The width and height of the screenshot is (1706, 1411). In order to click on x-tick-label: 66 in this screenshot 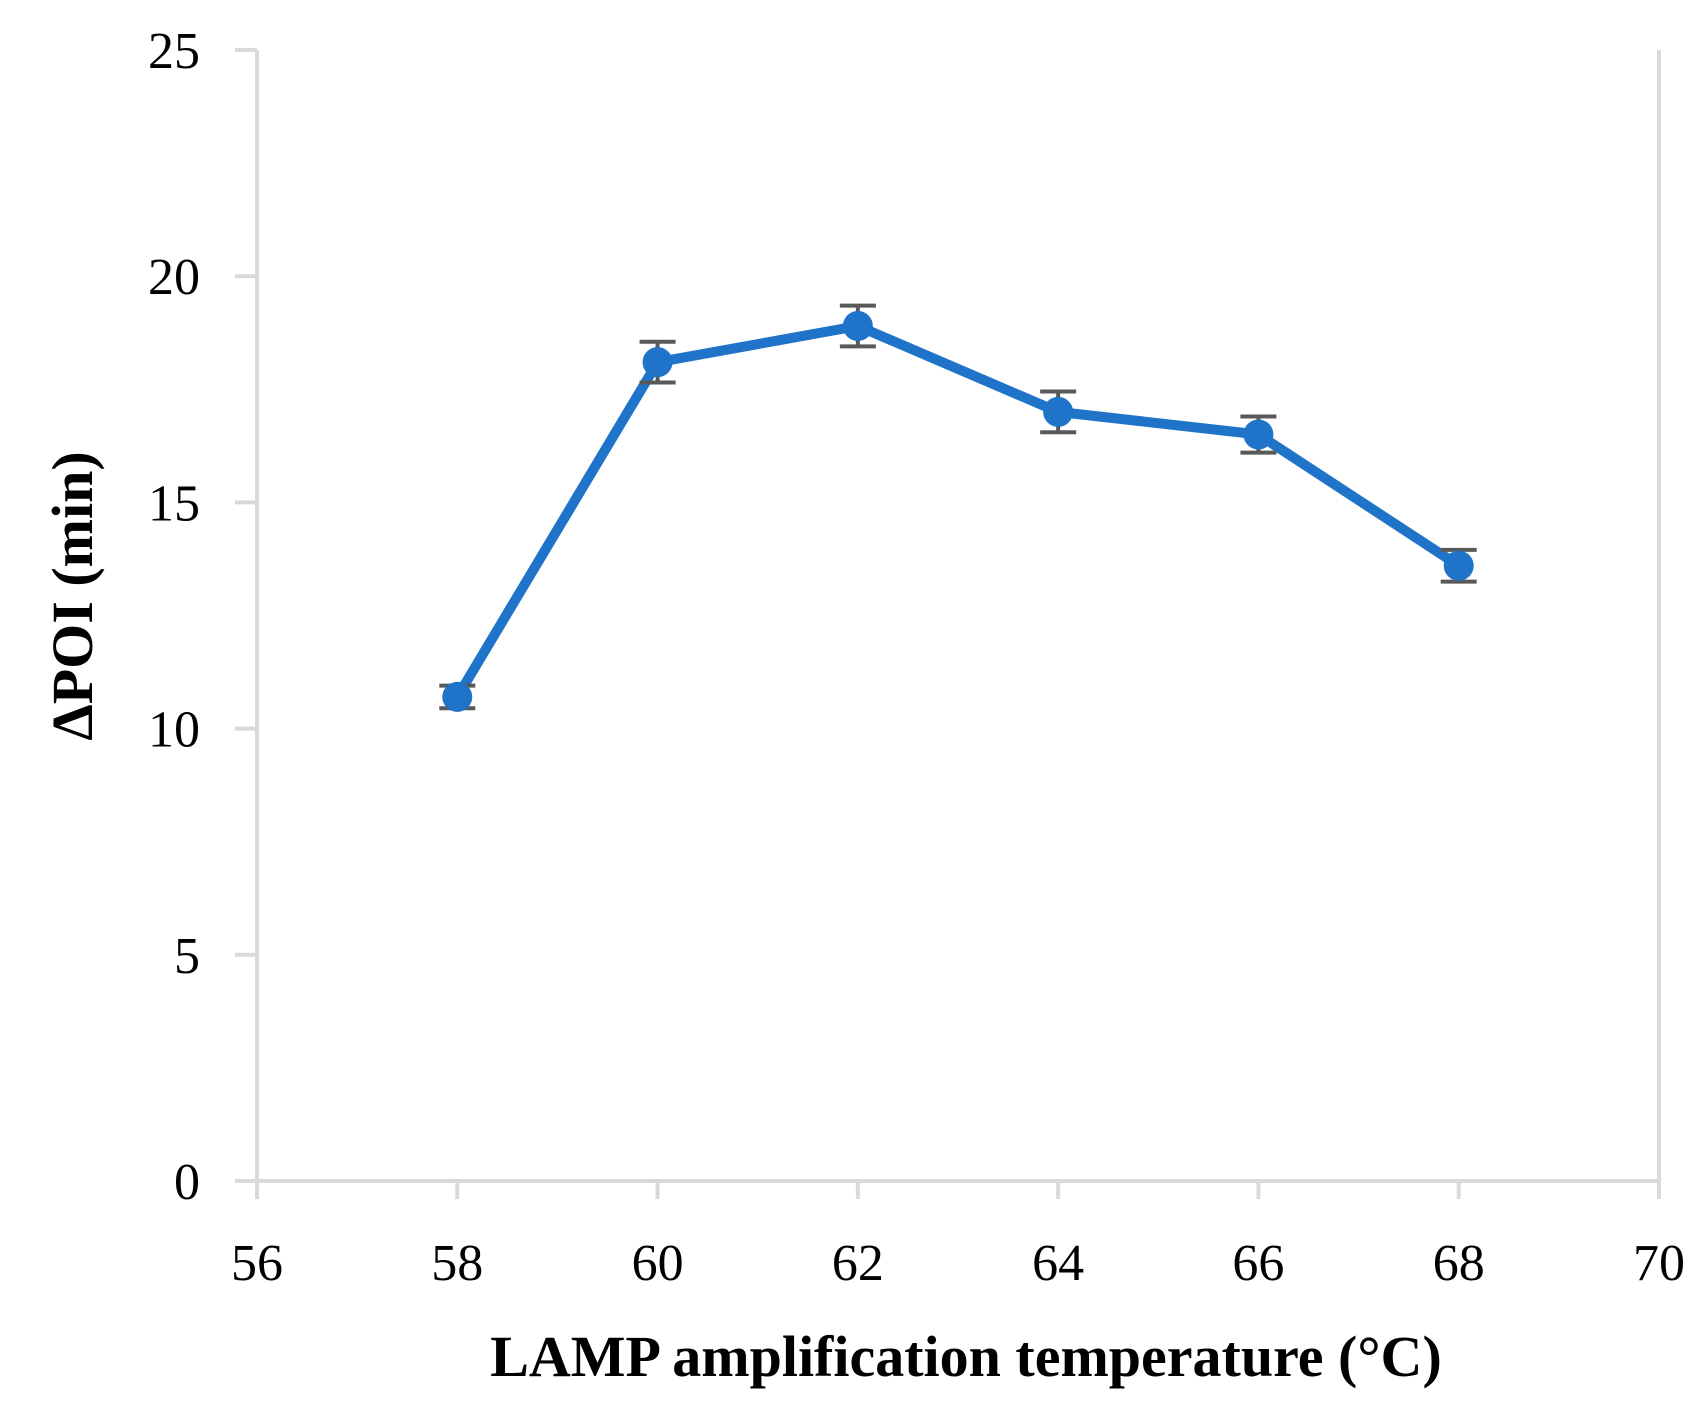, I will do `click(1258, 1263)`.